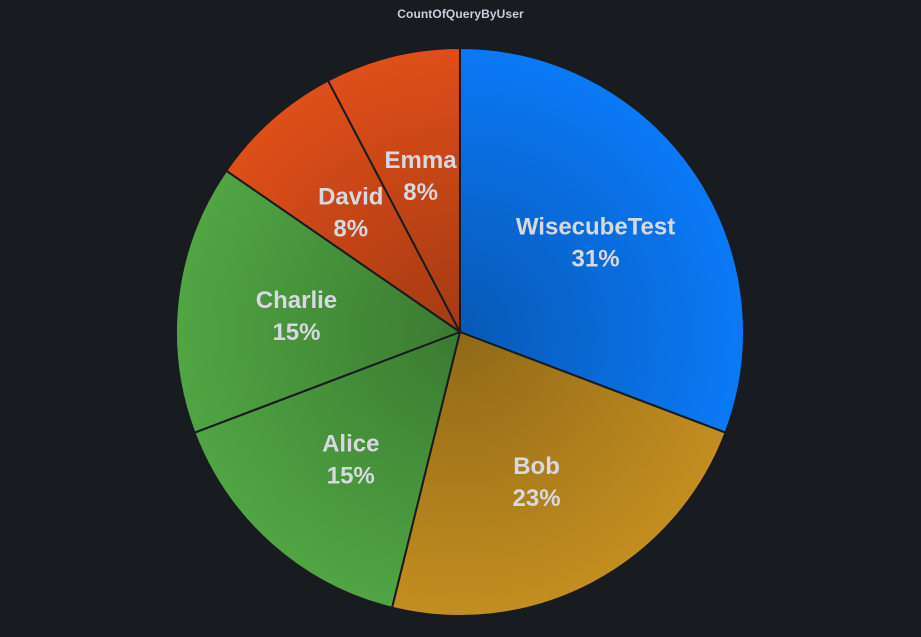 This screenshot has width=921, height=637. I want to click on slice-percent: 31%, so click(596, 258).